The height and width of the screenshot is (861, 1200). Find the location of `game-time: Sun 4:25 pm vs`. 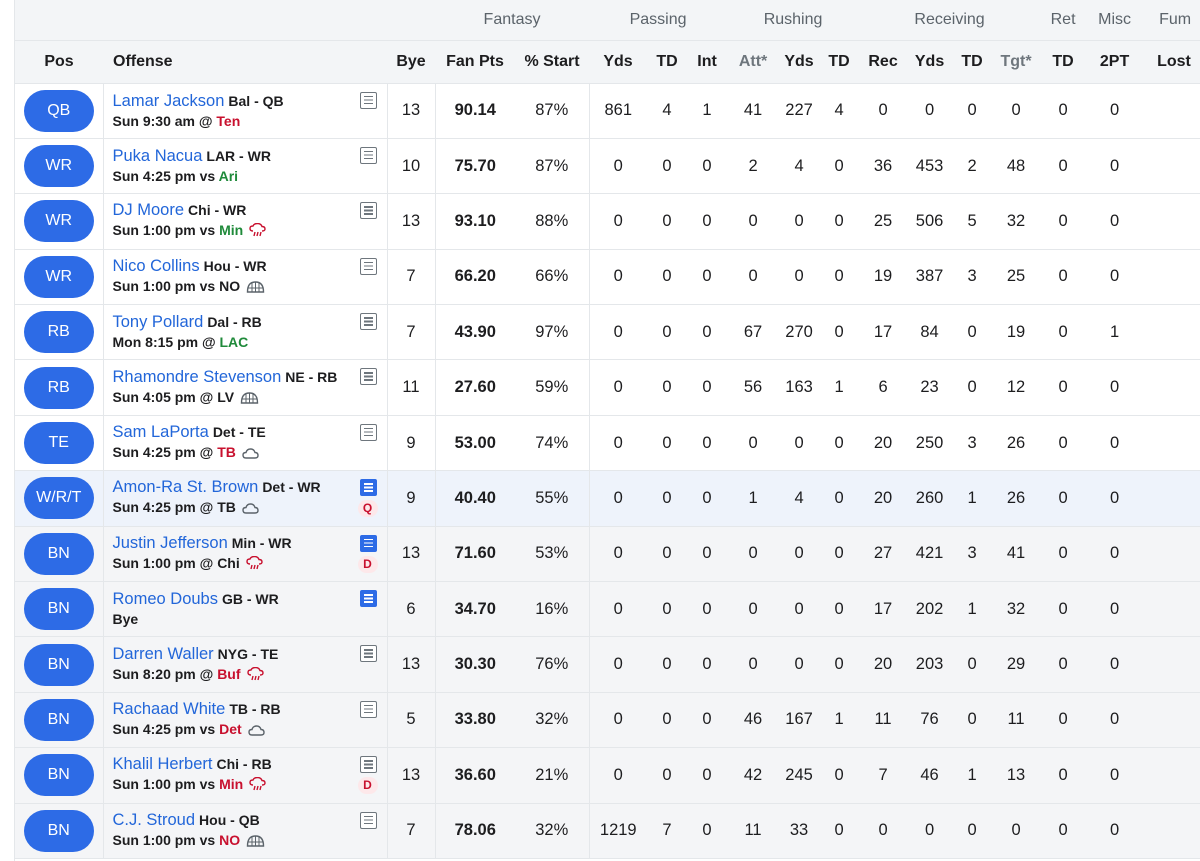

game-time: Sun 4:25 pm vs is located at coordinates (164, 728).